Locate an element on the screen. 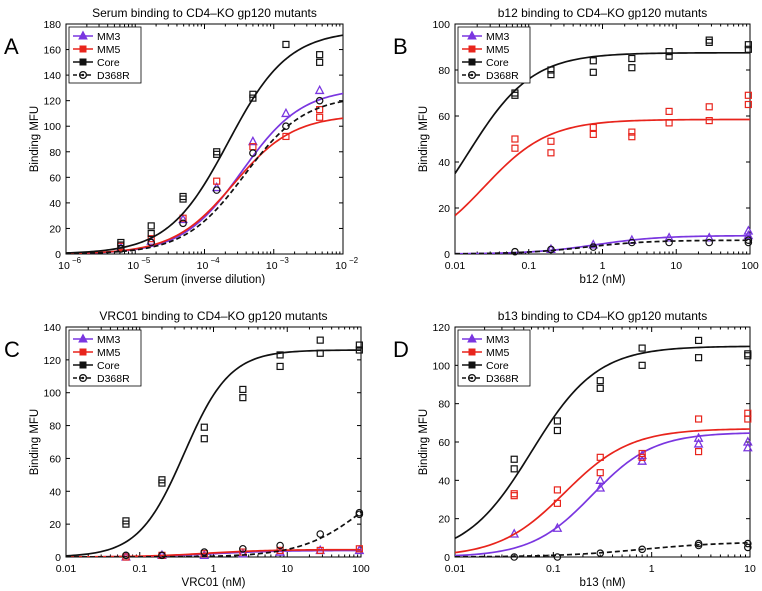 The width and height of the screenshot is (762, 591). x-tick-label: 0.1 is located at coordinates (528, 266).